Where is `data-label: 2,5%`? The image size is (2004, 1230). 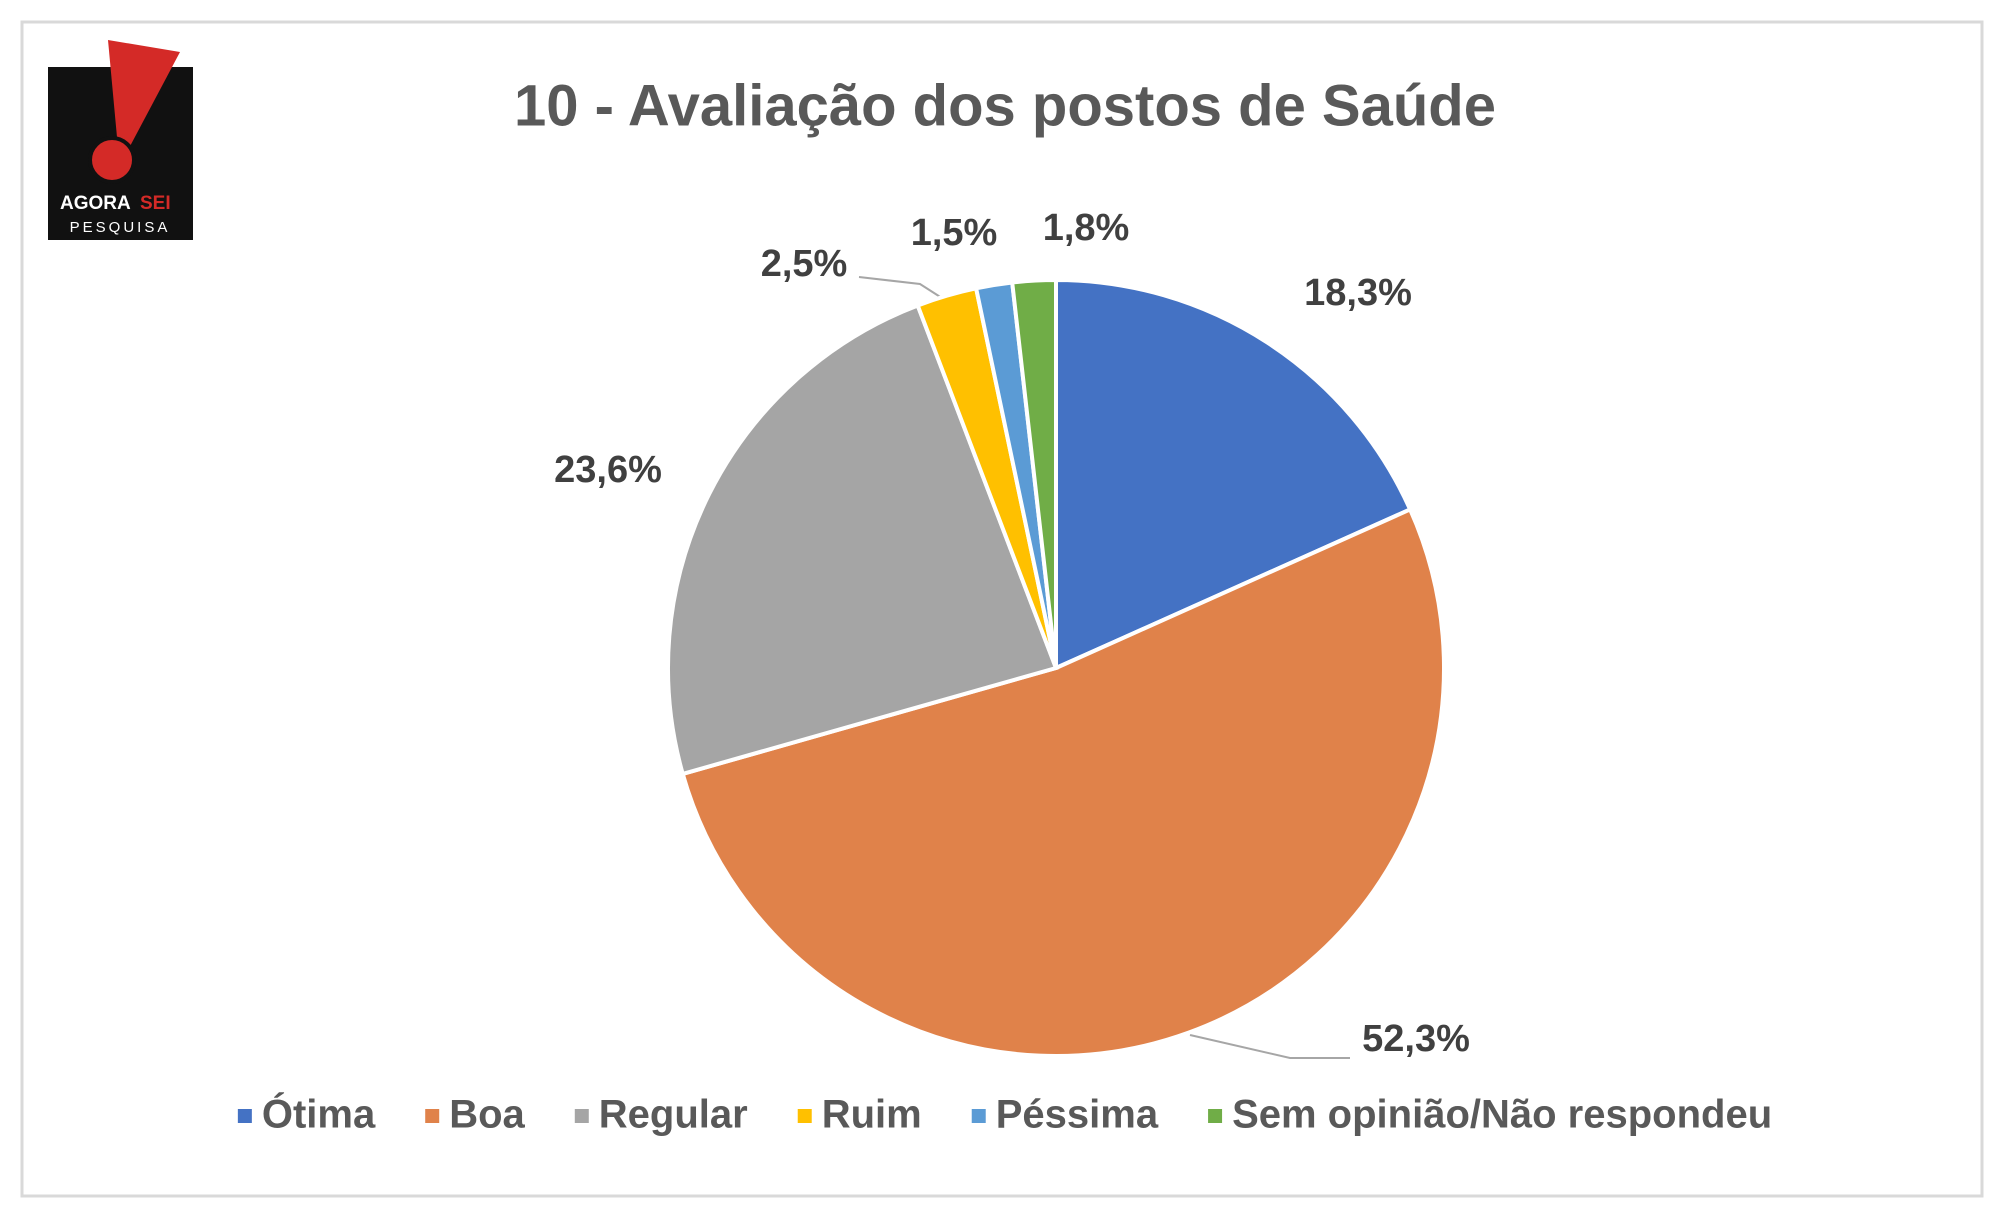
data-label: 2,5% is located at coordinates (804, 264).